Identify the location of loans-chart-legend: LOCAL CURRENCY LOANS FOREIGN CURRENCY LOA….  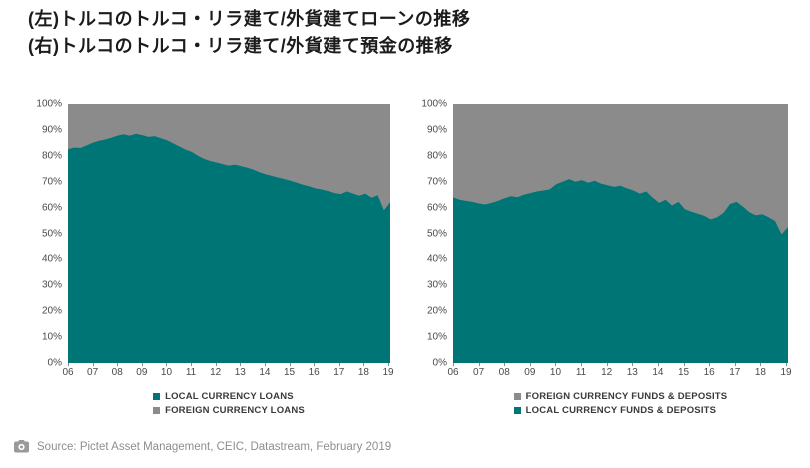
(229, 403).